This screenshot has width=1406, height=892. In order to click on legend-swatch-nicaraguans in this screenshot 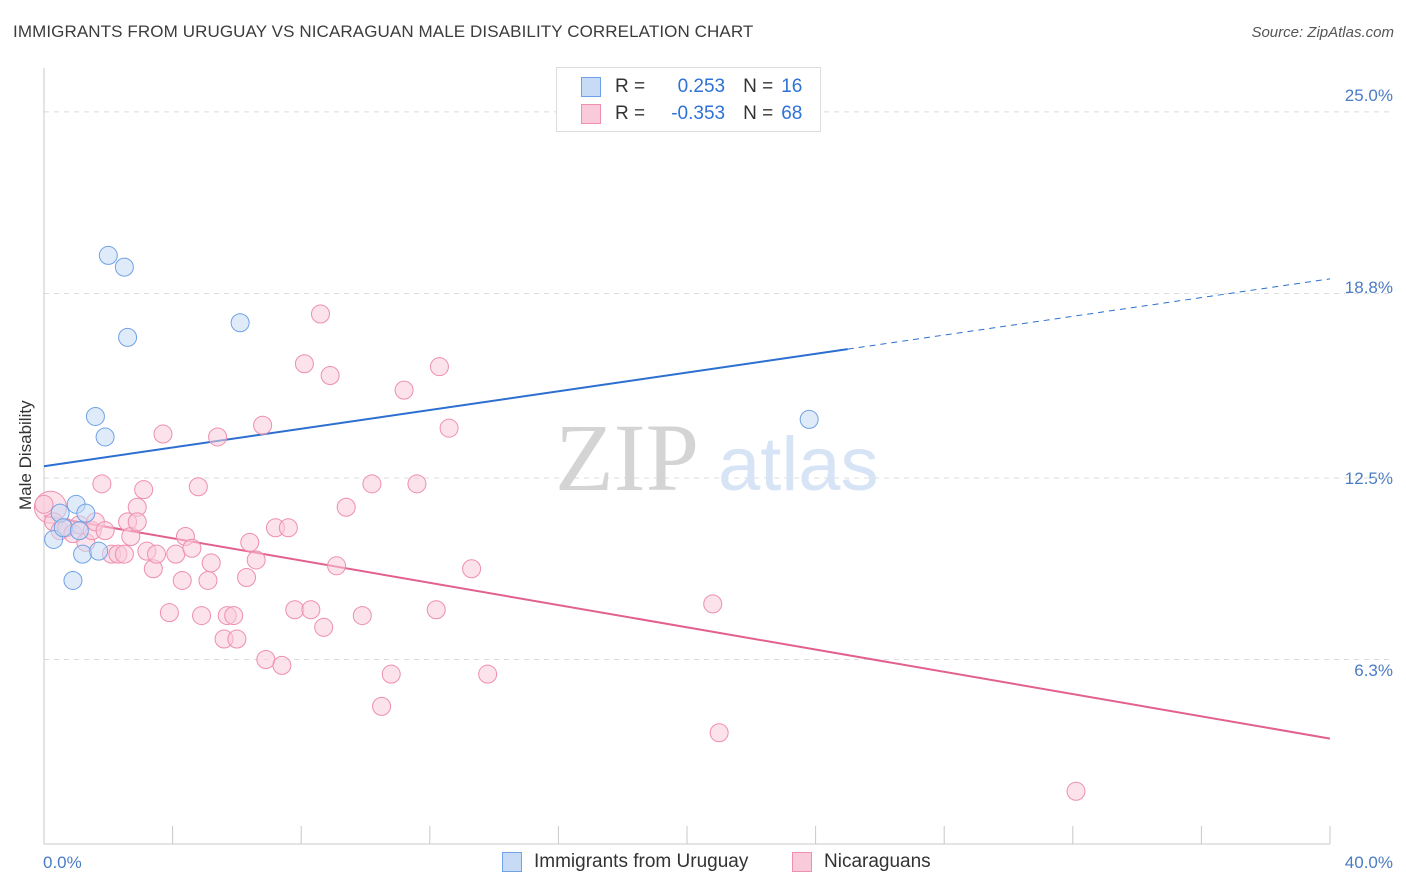, I will do `click(591, 114)`.